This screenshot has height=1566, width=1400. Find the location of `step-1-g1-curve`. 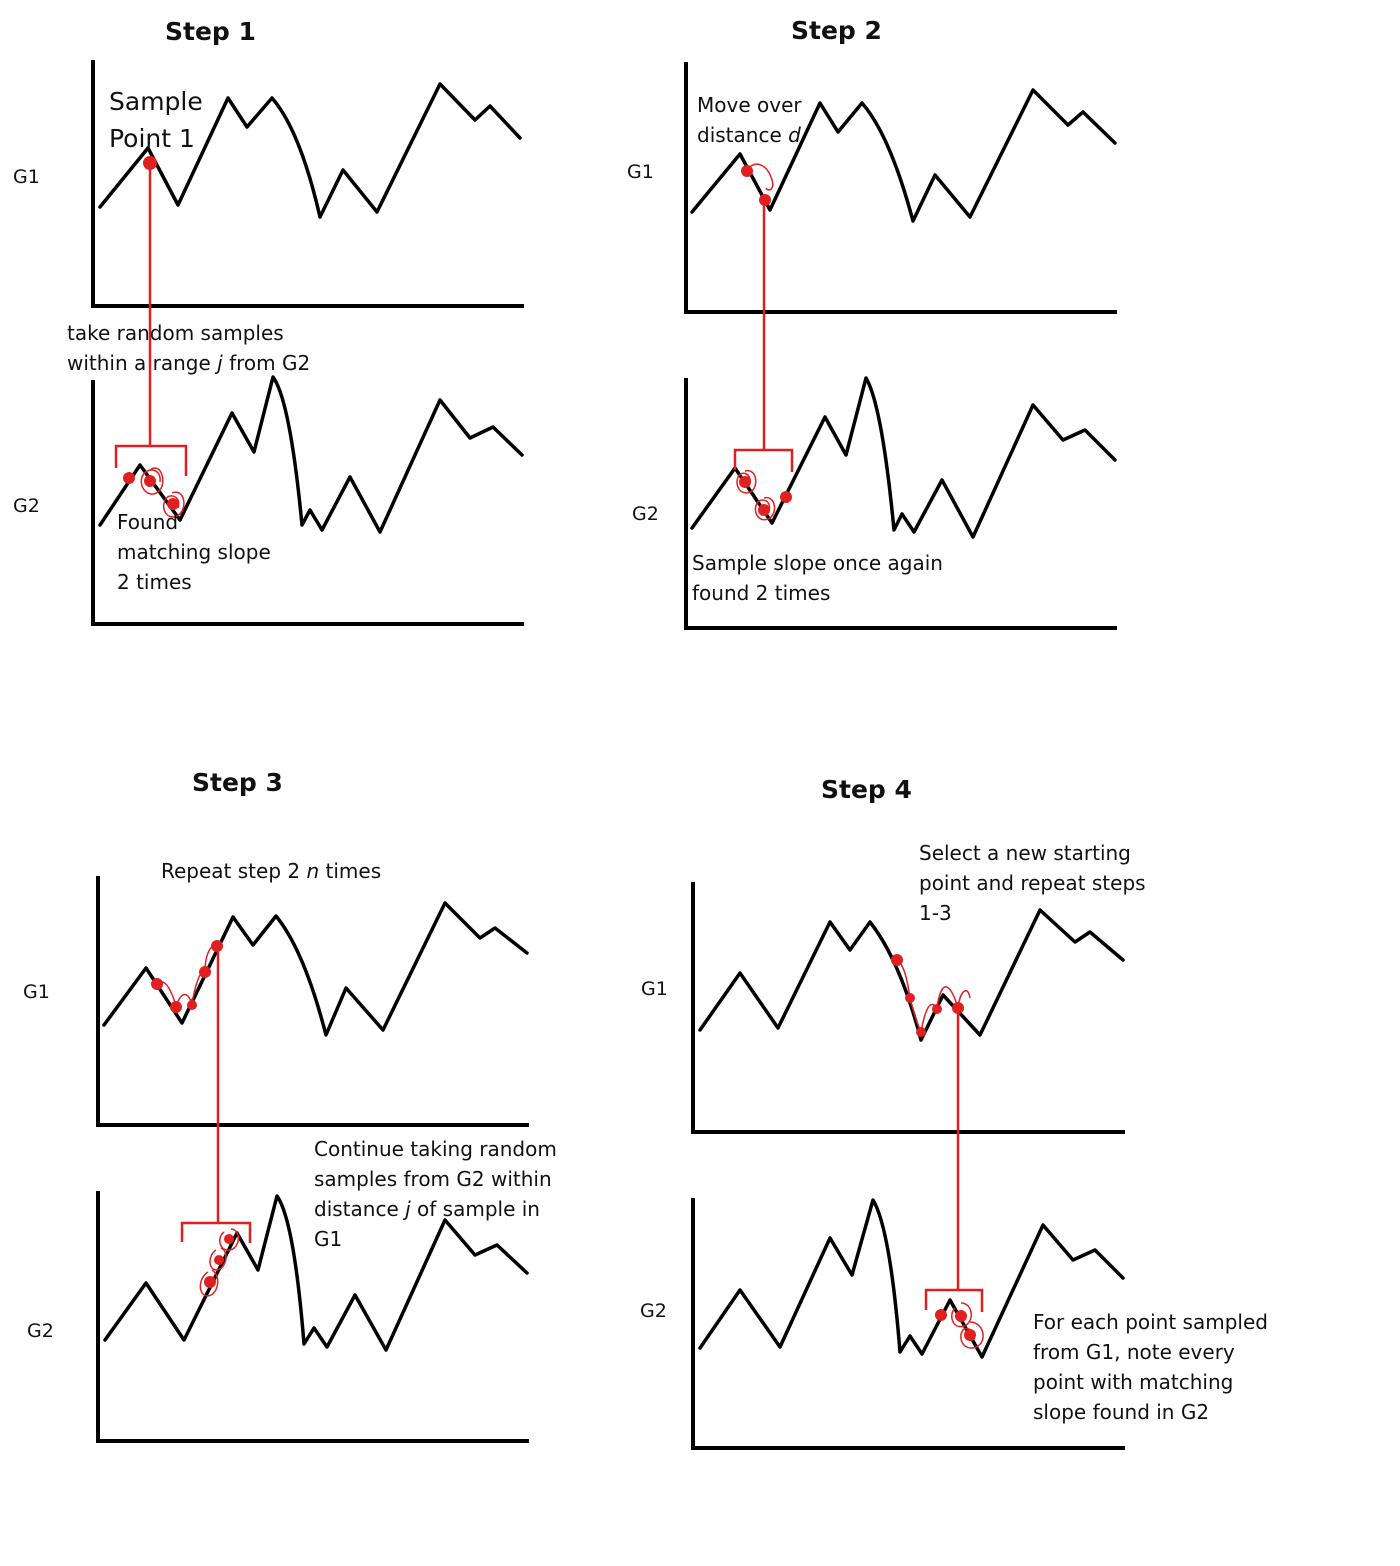

step-1-g1-curve is located at coordinates (310, 150).